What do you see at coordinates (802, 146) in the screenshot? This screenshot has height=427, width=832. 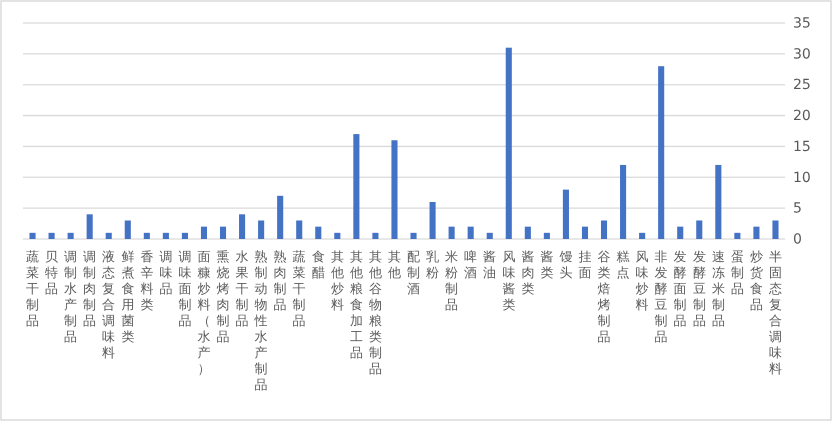 I see `y-tick-label: 15` at bounding box center [802, 146].